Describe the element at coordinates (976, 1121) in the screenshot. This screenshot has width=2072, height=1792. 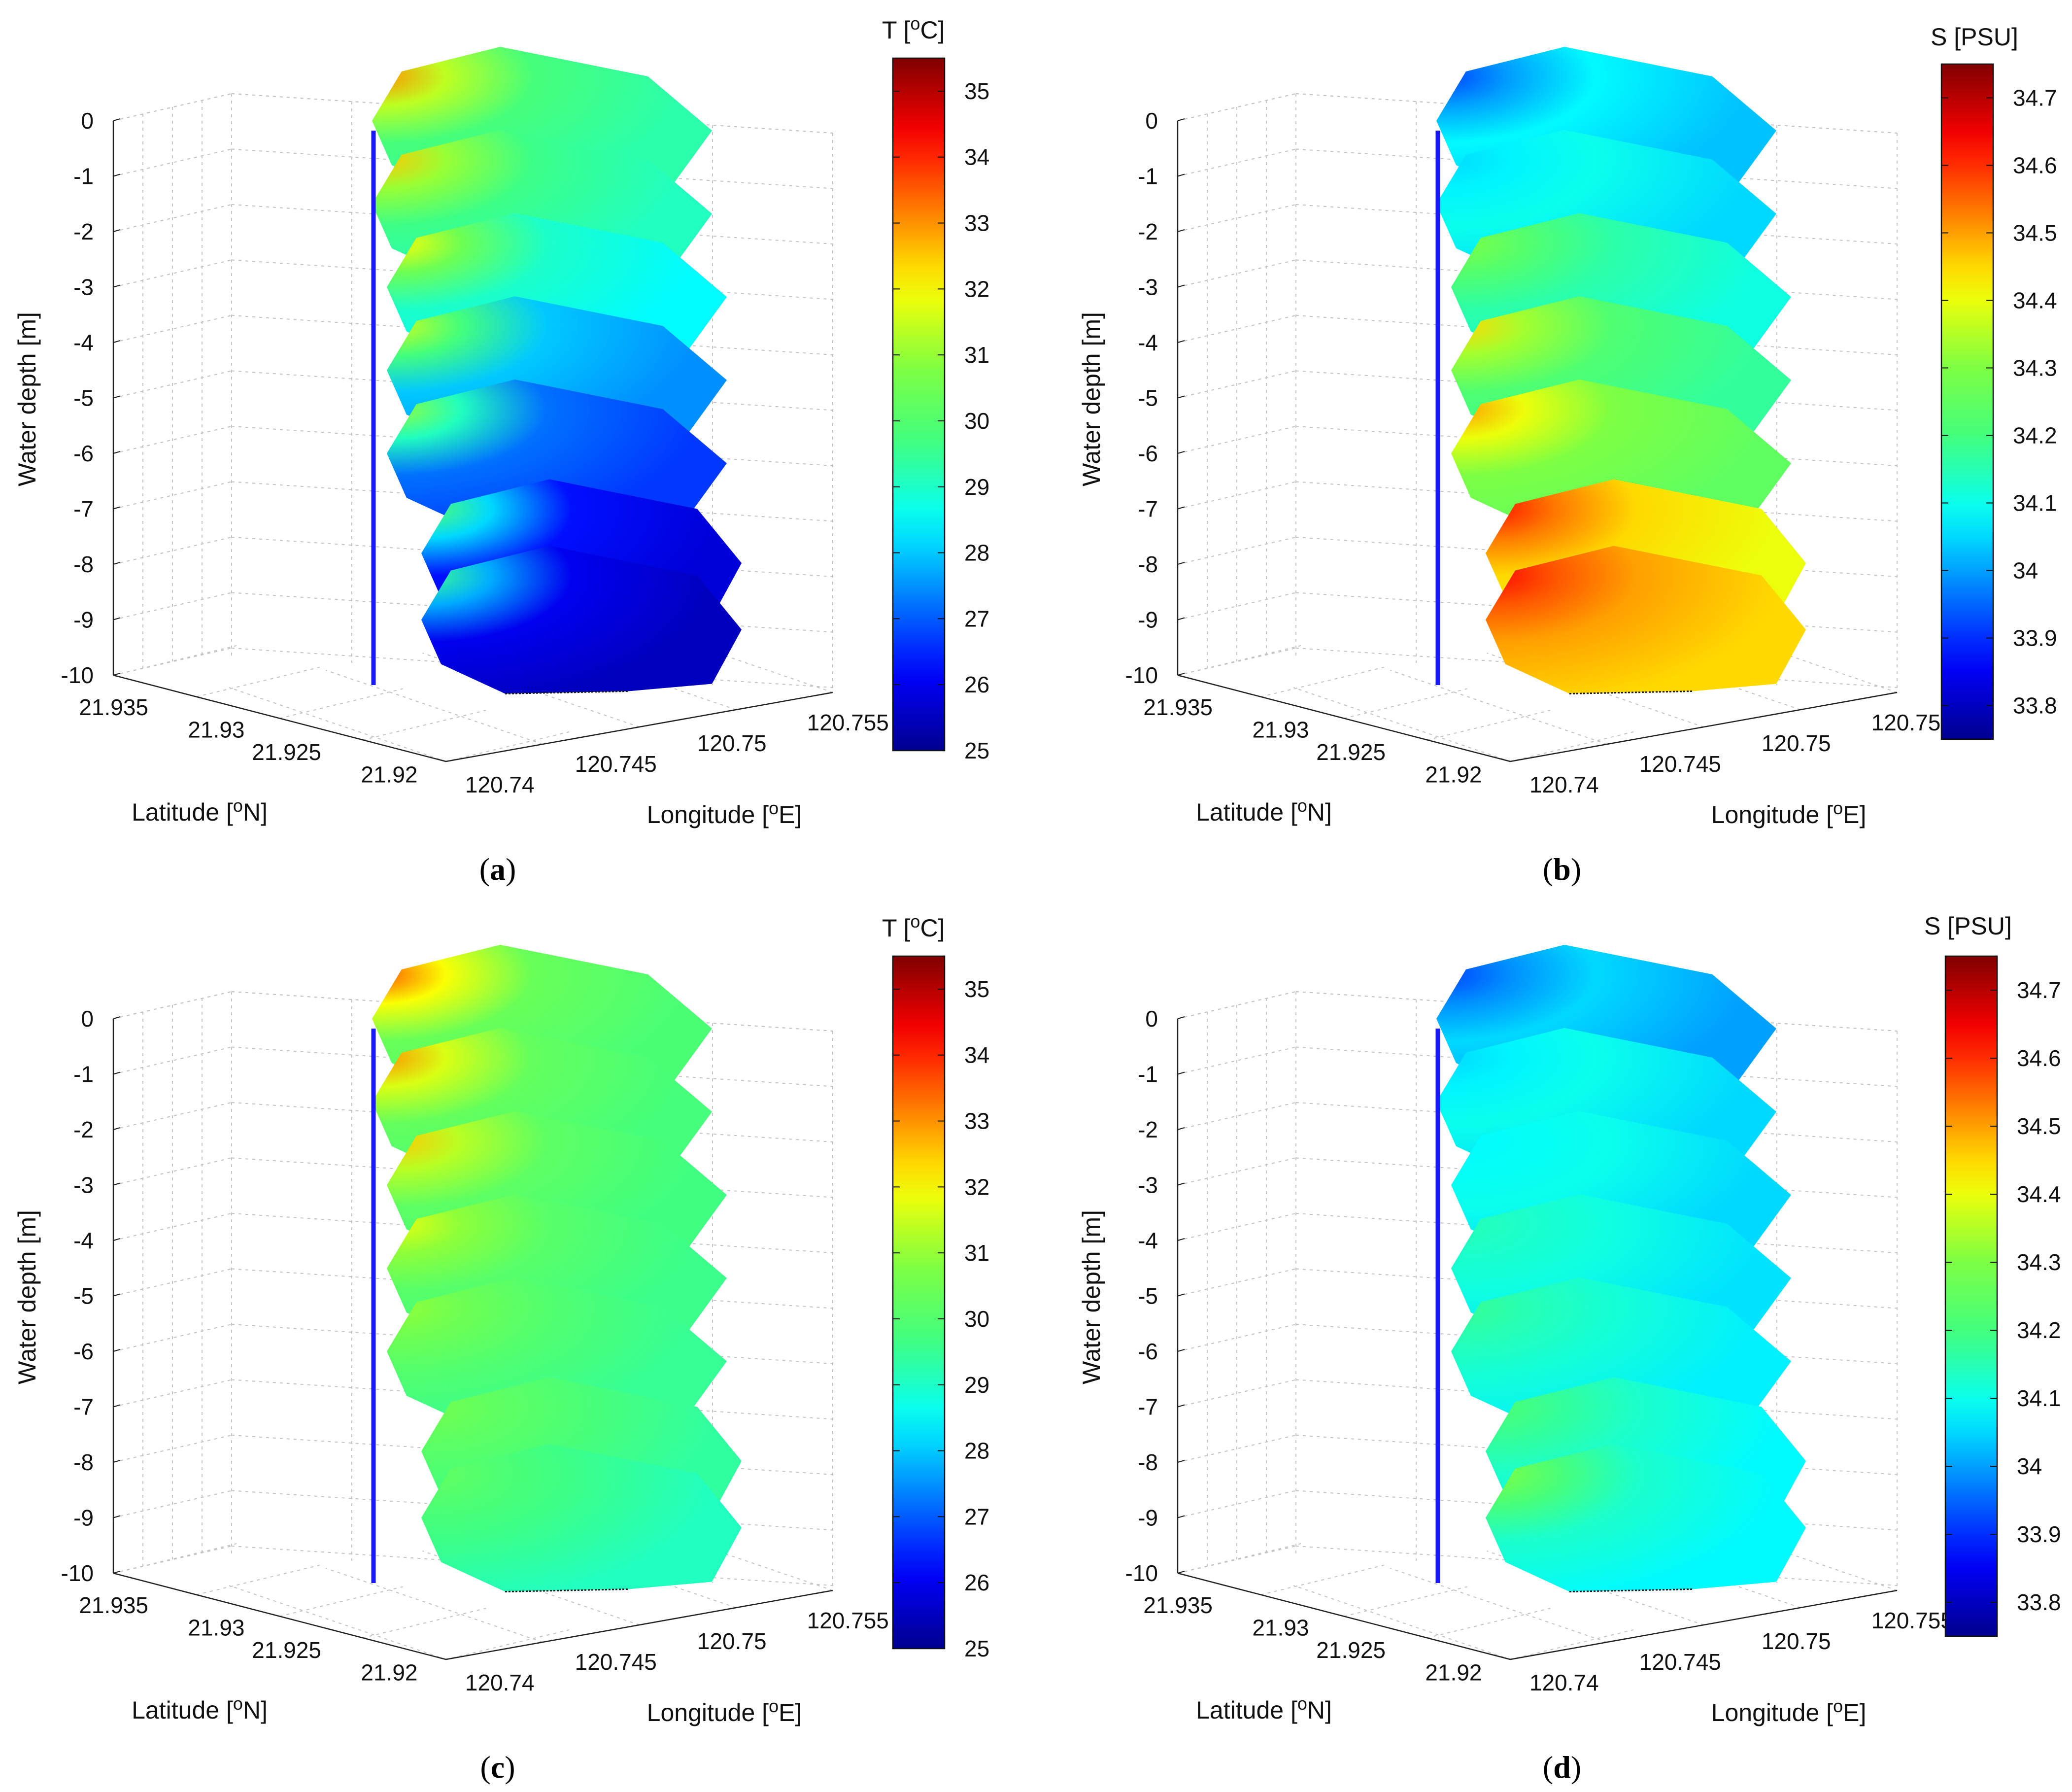
I see `colorbar-tick-label: 33` at that location.